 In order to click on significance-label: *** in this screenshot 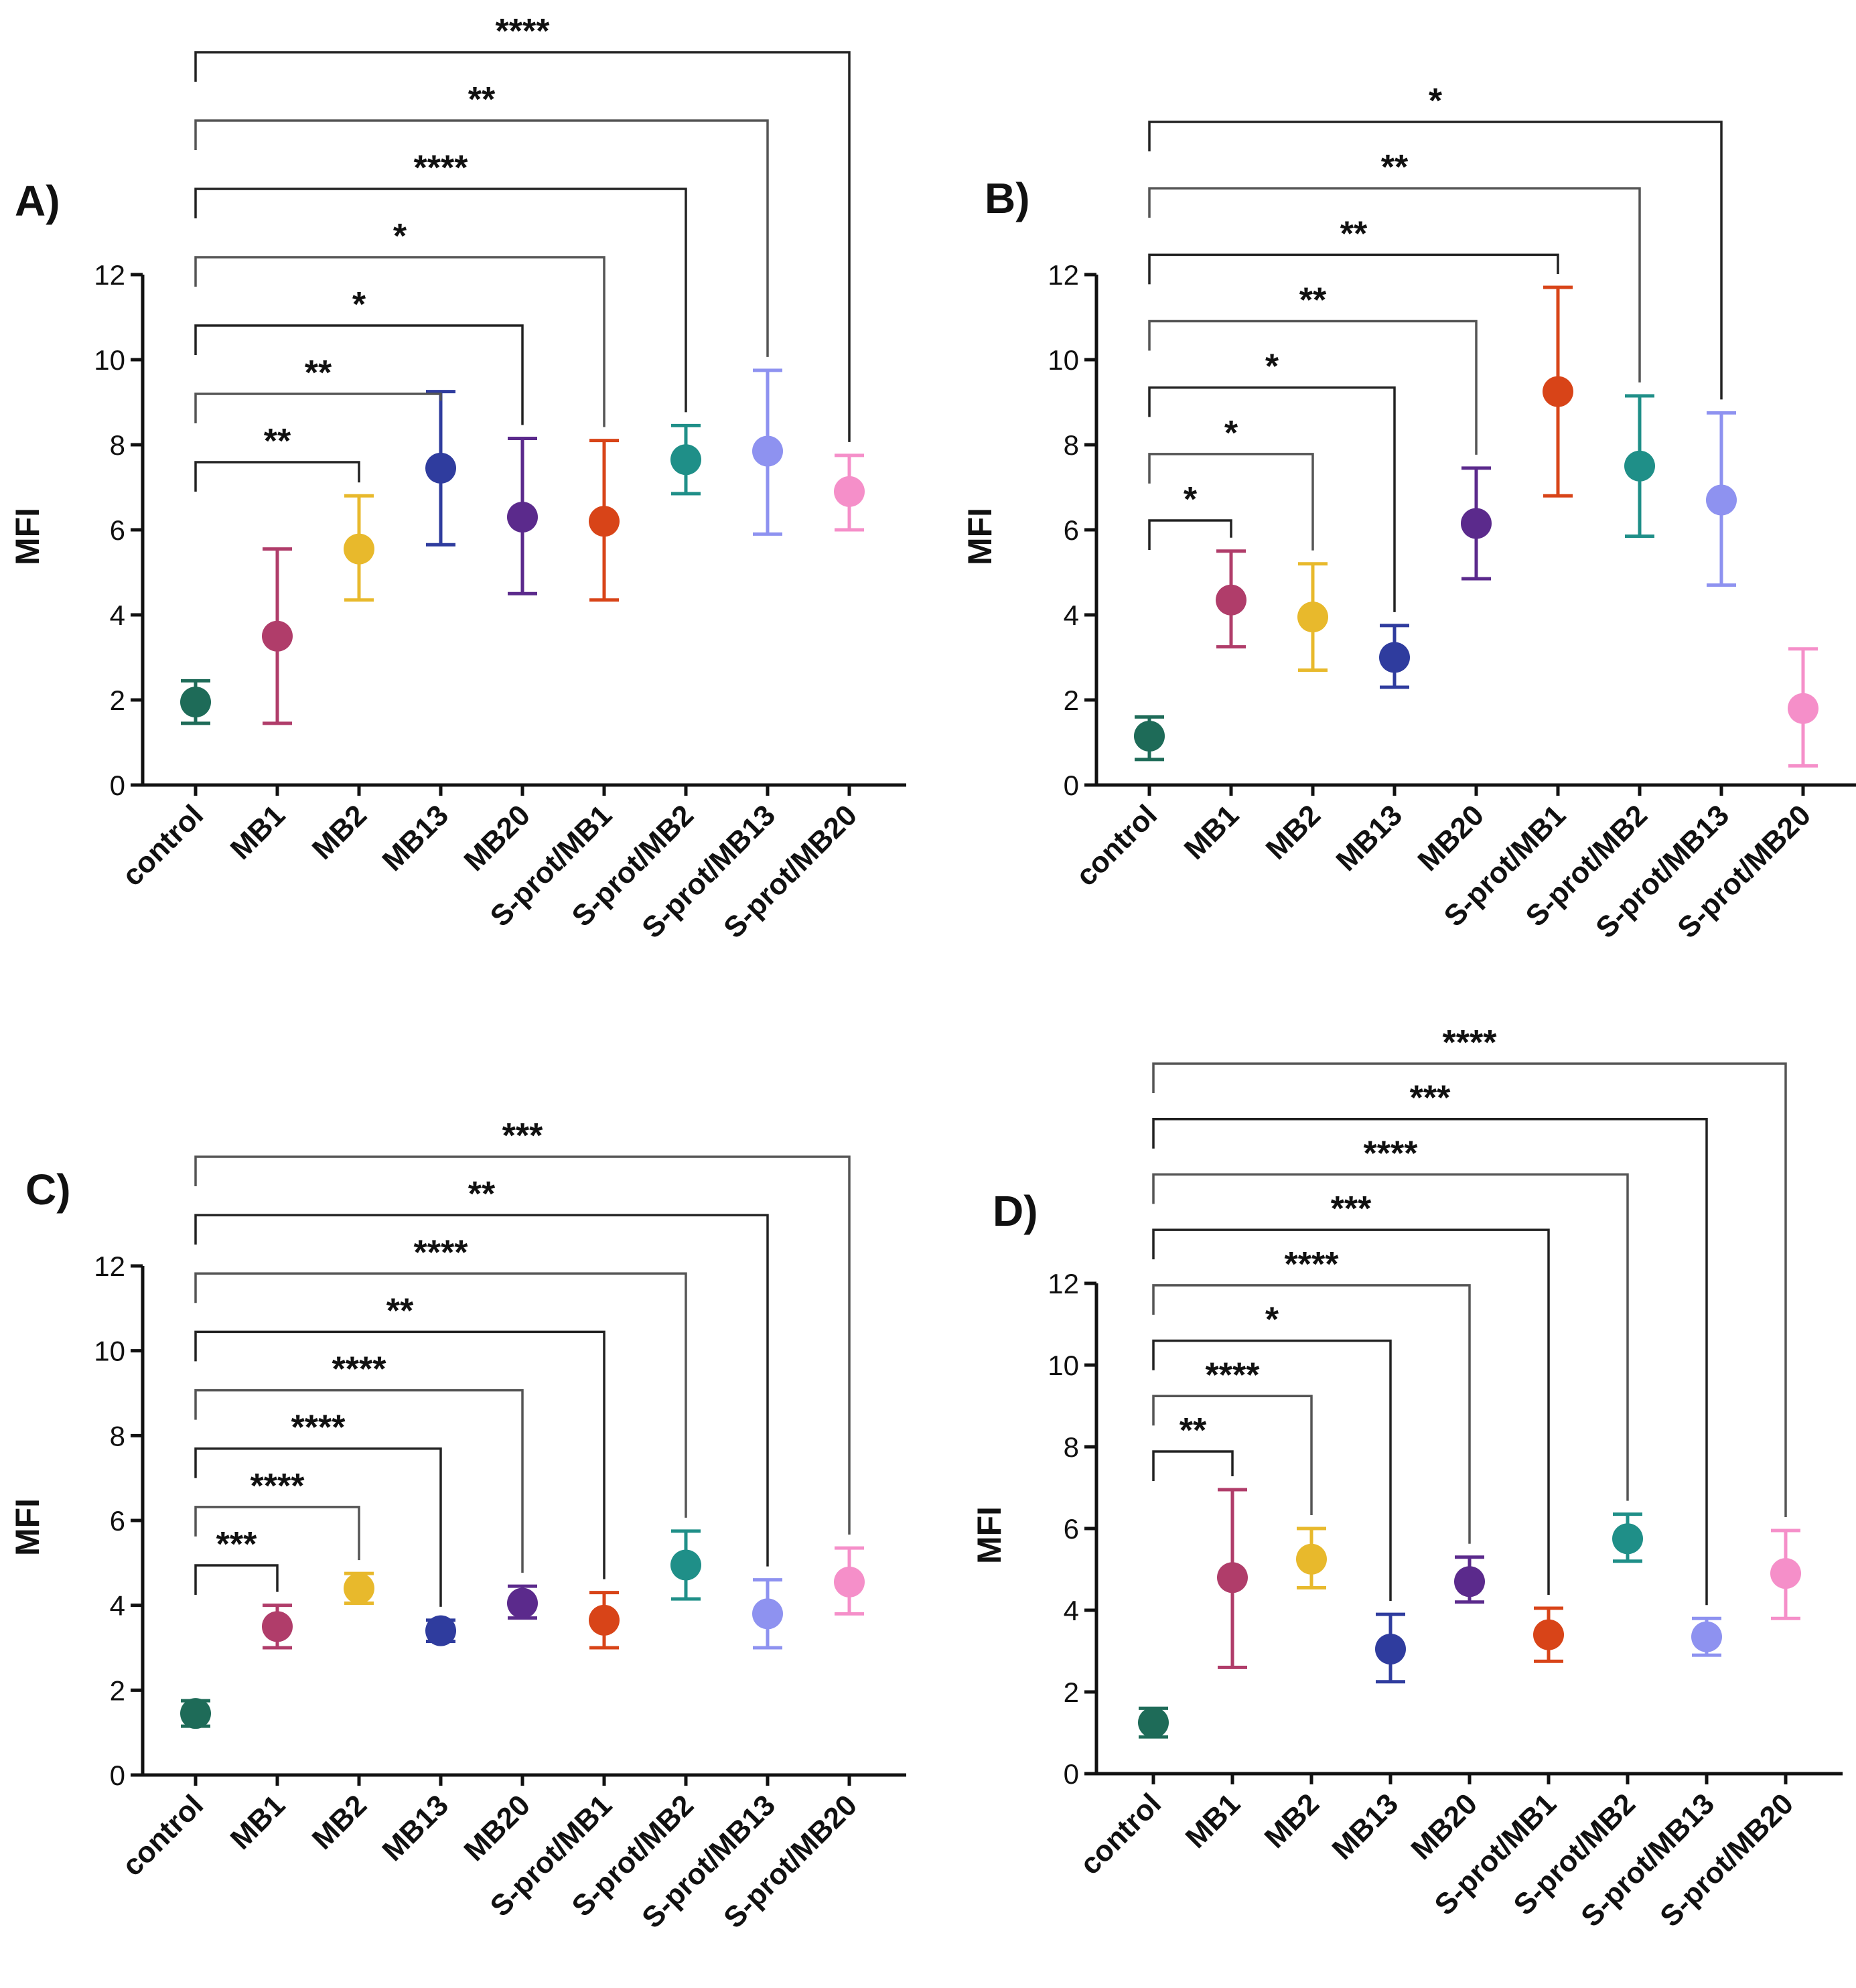, I will do `click(1351, 1209)`.